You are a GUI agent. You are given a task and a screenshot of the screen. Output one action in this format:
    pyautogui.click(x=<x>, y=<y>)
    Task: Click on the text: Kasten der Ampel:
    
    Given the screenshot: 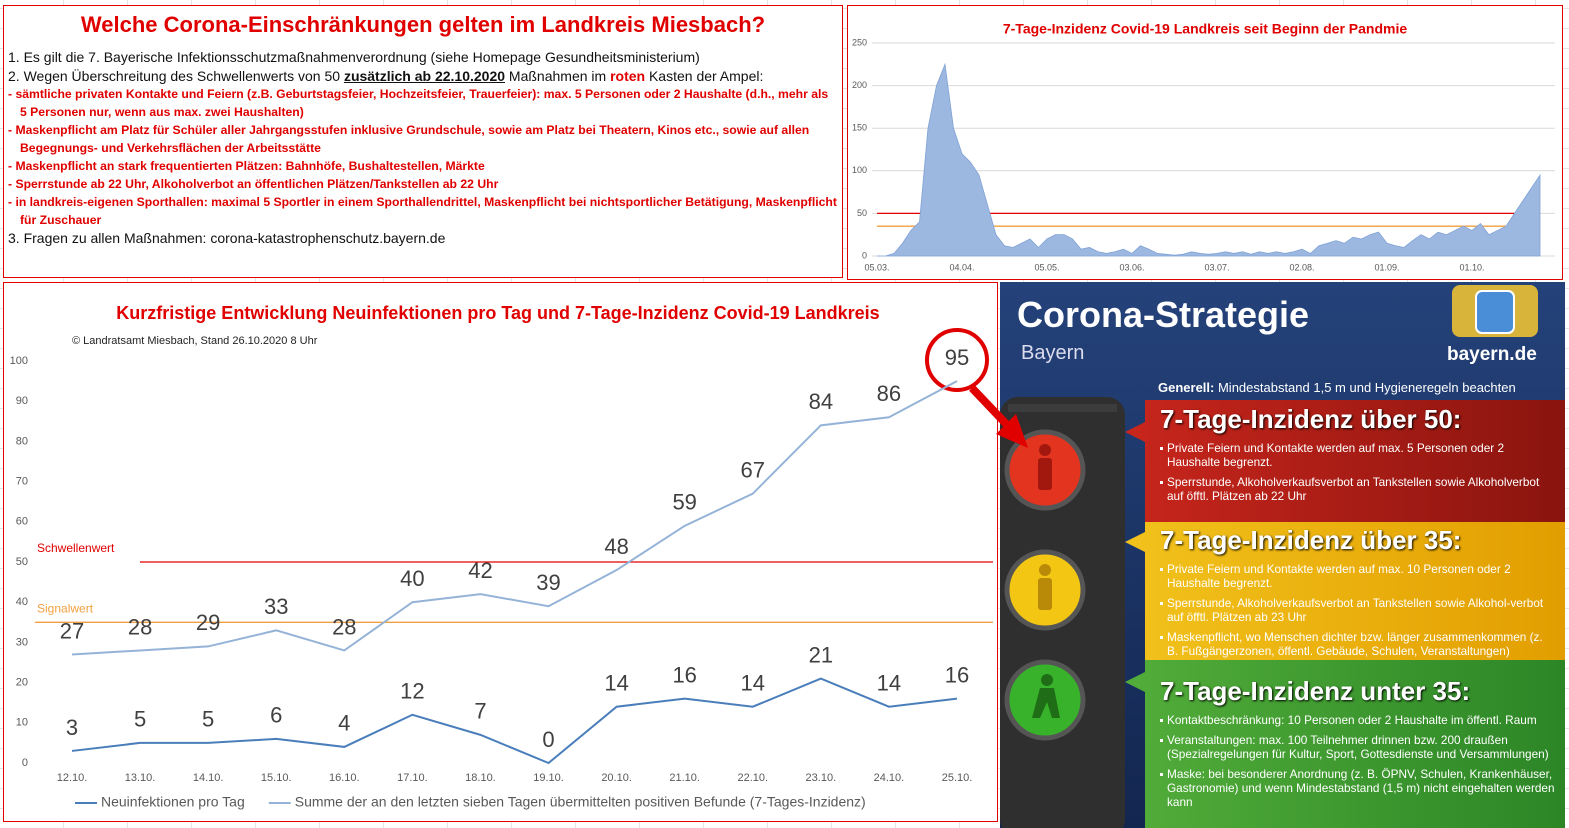 What is the action you would take?
    pyautogui.click(x=704, y=75)
    